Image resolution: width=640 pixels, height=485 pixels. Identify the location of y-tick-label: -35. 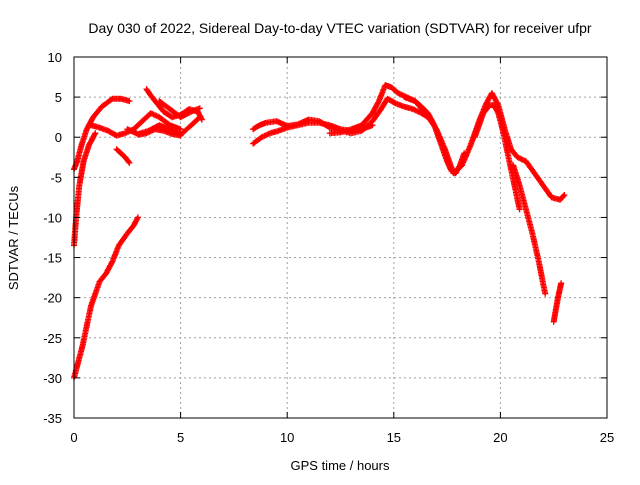
(52, 418).